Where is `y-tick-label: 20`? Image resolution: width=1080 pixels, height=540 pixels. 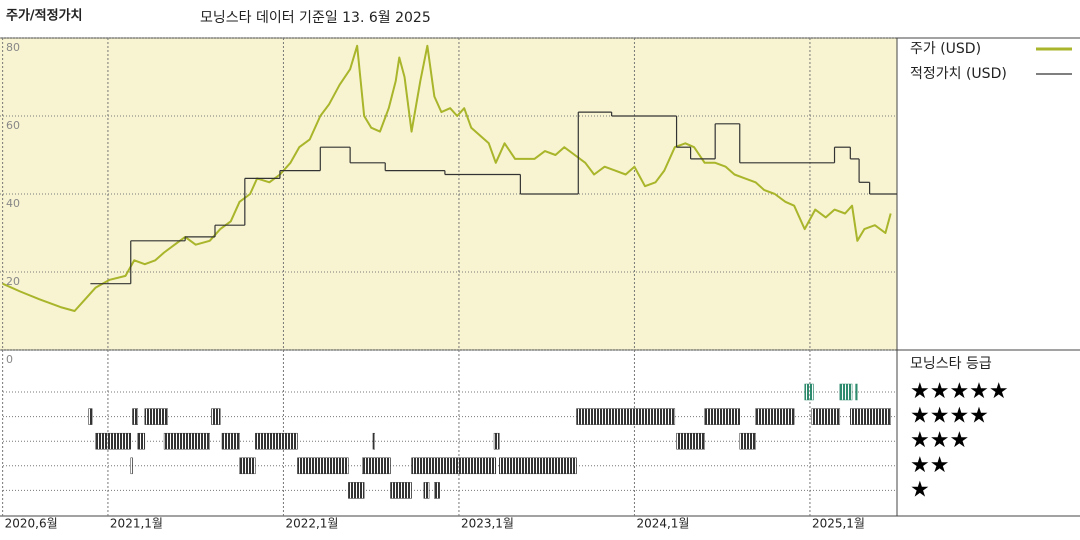 y-tick-label: 20 is located at coordinates (13, 281).